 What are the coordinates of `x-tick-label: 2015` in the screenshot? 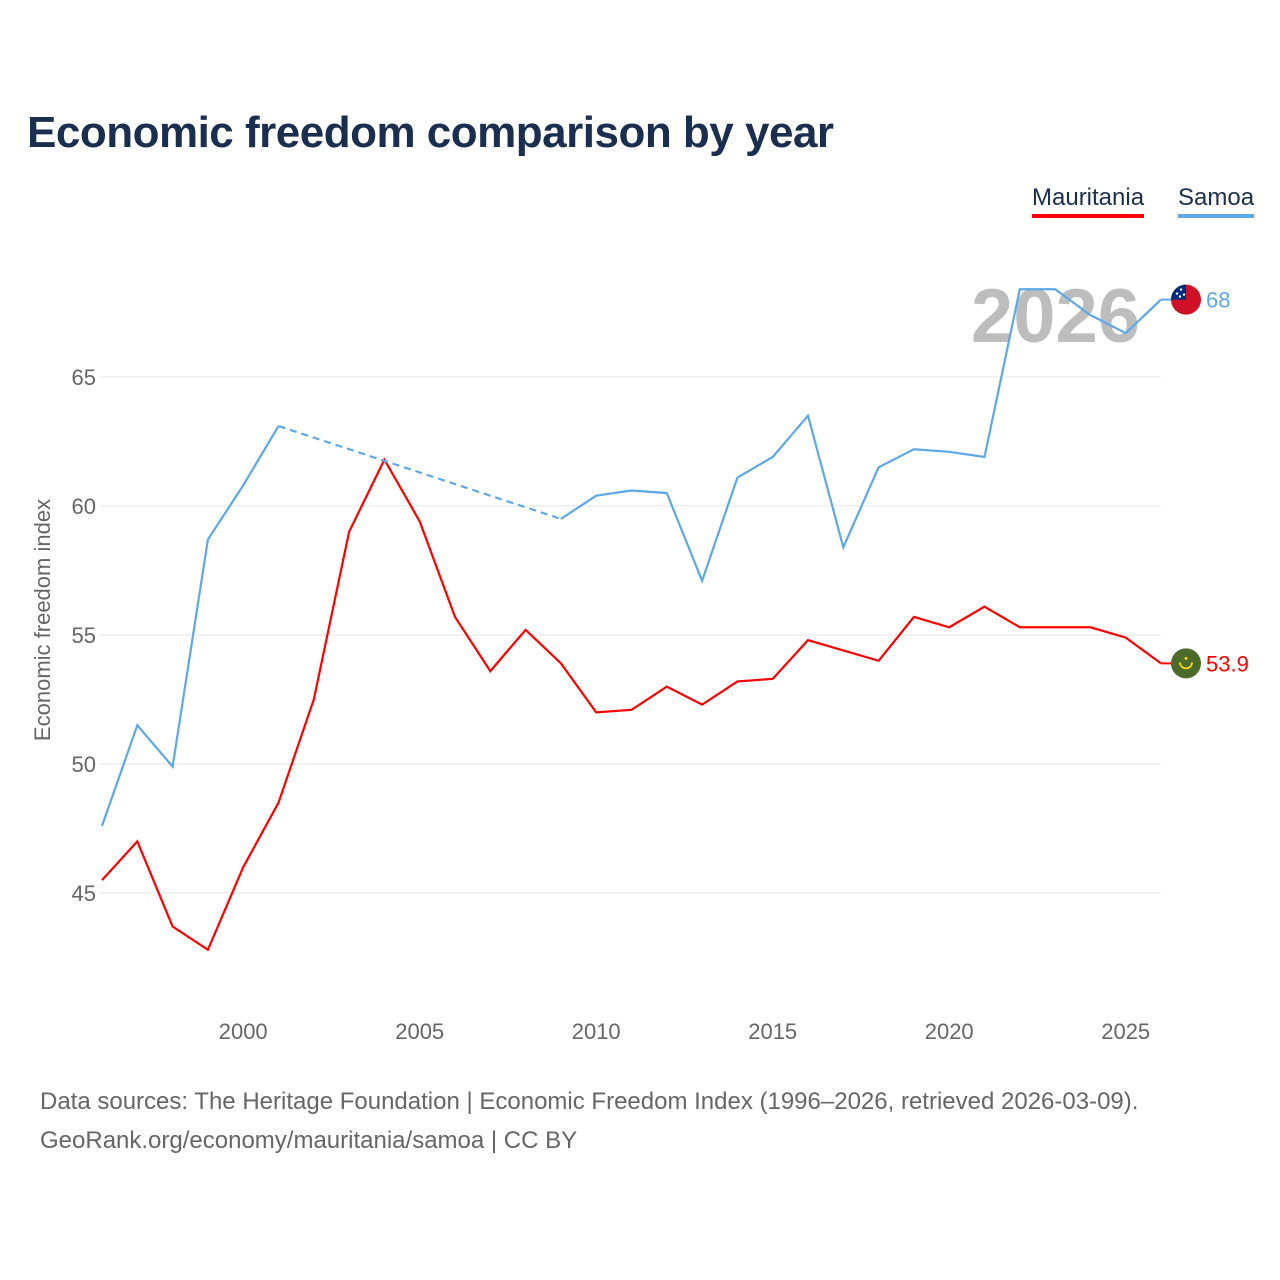 It's located at (772, 1031).